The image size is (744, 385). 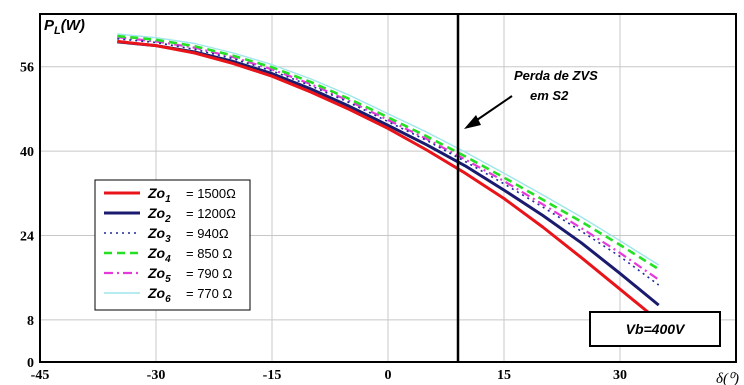 I want to click on x-tick-label: 0, so click(x=388, y=375).